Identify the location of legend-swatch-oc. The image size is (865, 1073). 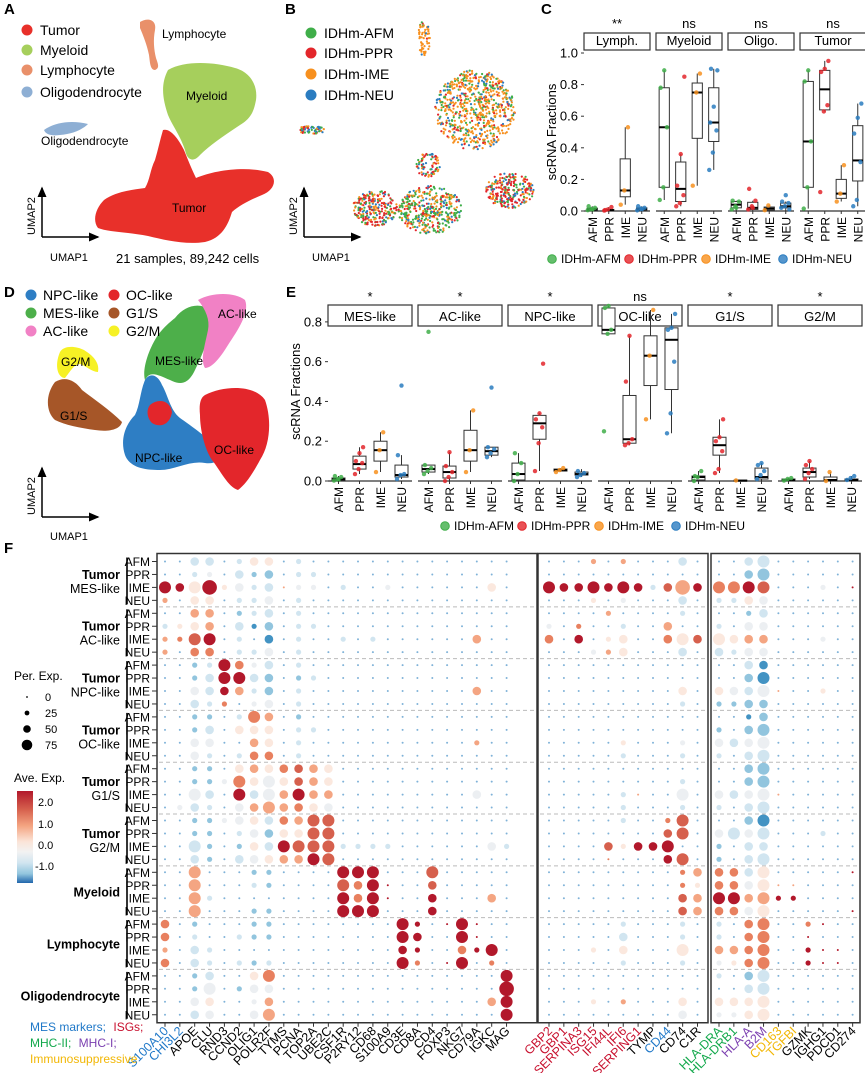
(114, 295).